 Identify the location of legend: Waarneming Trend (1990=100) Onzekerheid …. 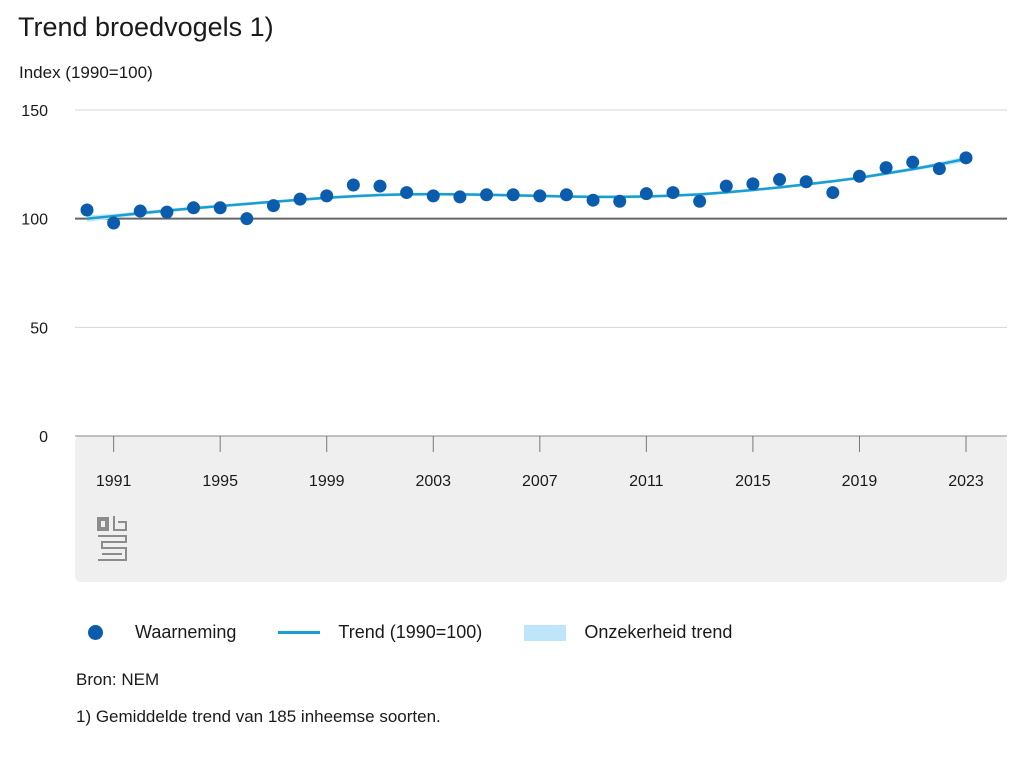
(431, 632).